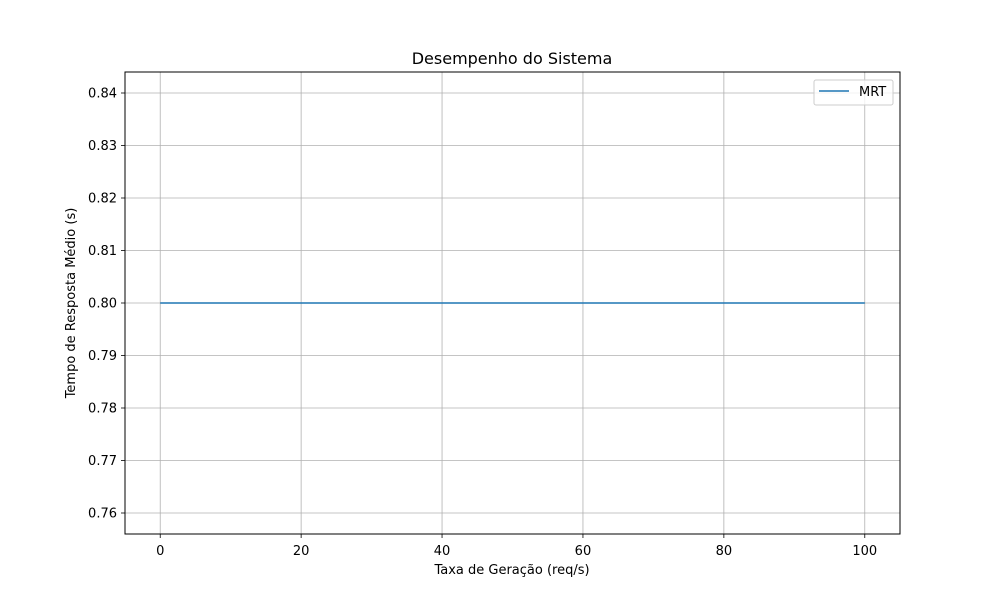  I want to click on legend-label-mrt: MRT, so click(872, 92).